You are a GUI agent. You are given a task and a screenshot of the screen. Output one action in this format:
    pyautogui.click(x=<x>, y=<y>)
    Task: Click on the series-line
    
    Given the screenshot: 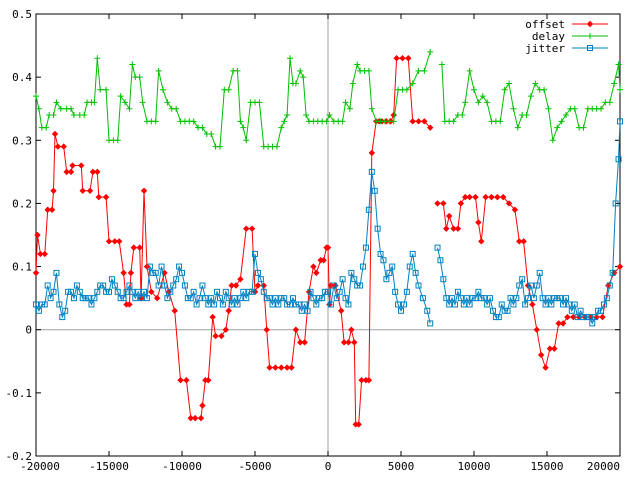 What is the action you would take?
    pyautogui.click(x=531, y=102)
    